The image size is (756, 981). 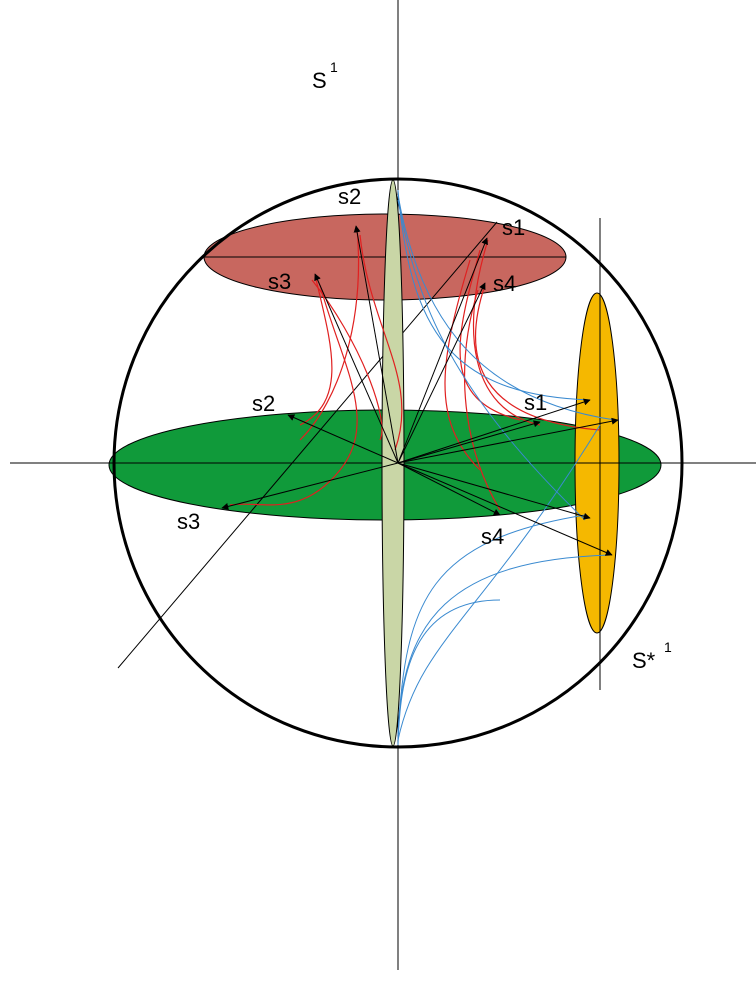 What do you see at coordinates (319, 80) in the screenshot?
I see `sphere-label: S` at bounding box center [319, 80].